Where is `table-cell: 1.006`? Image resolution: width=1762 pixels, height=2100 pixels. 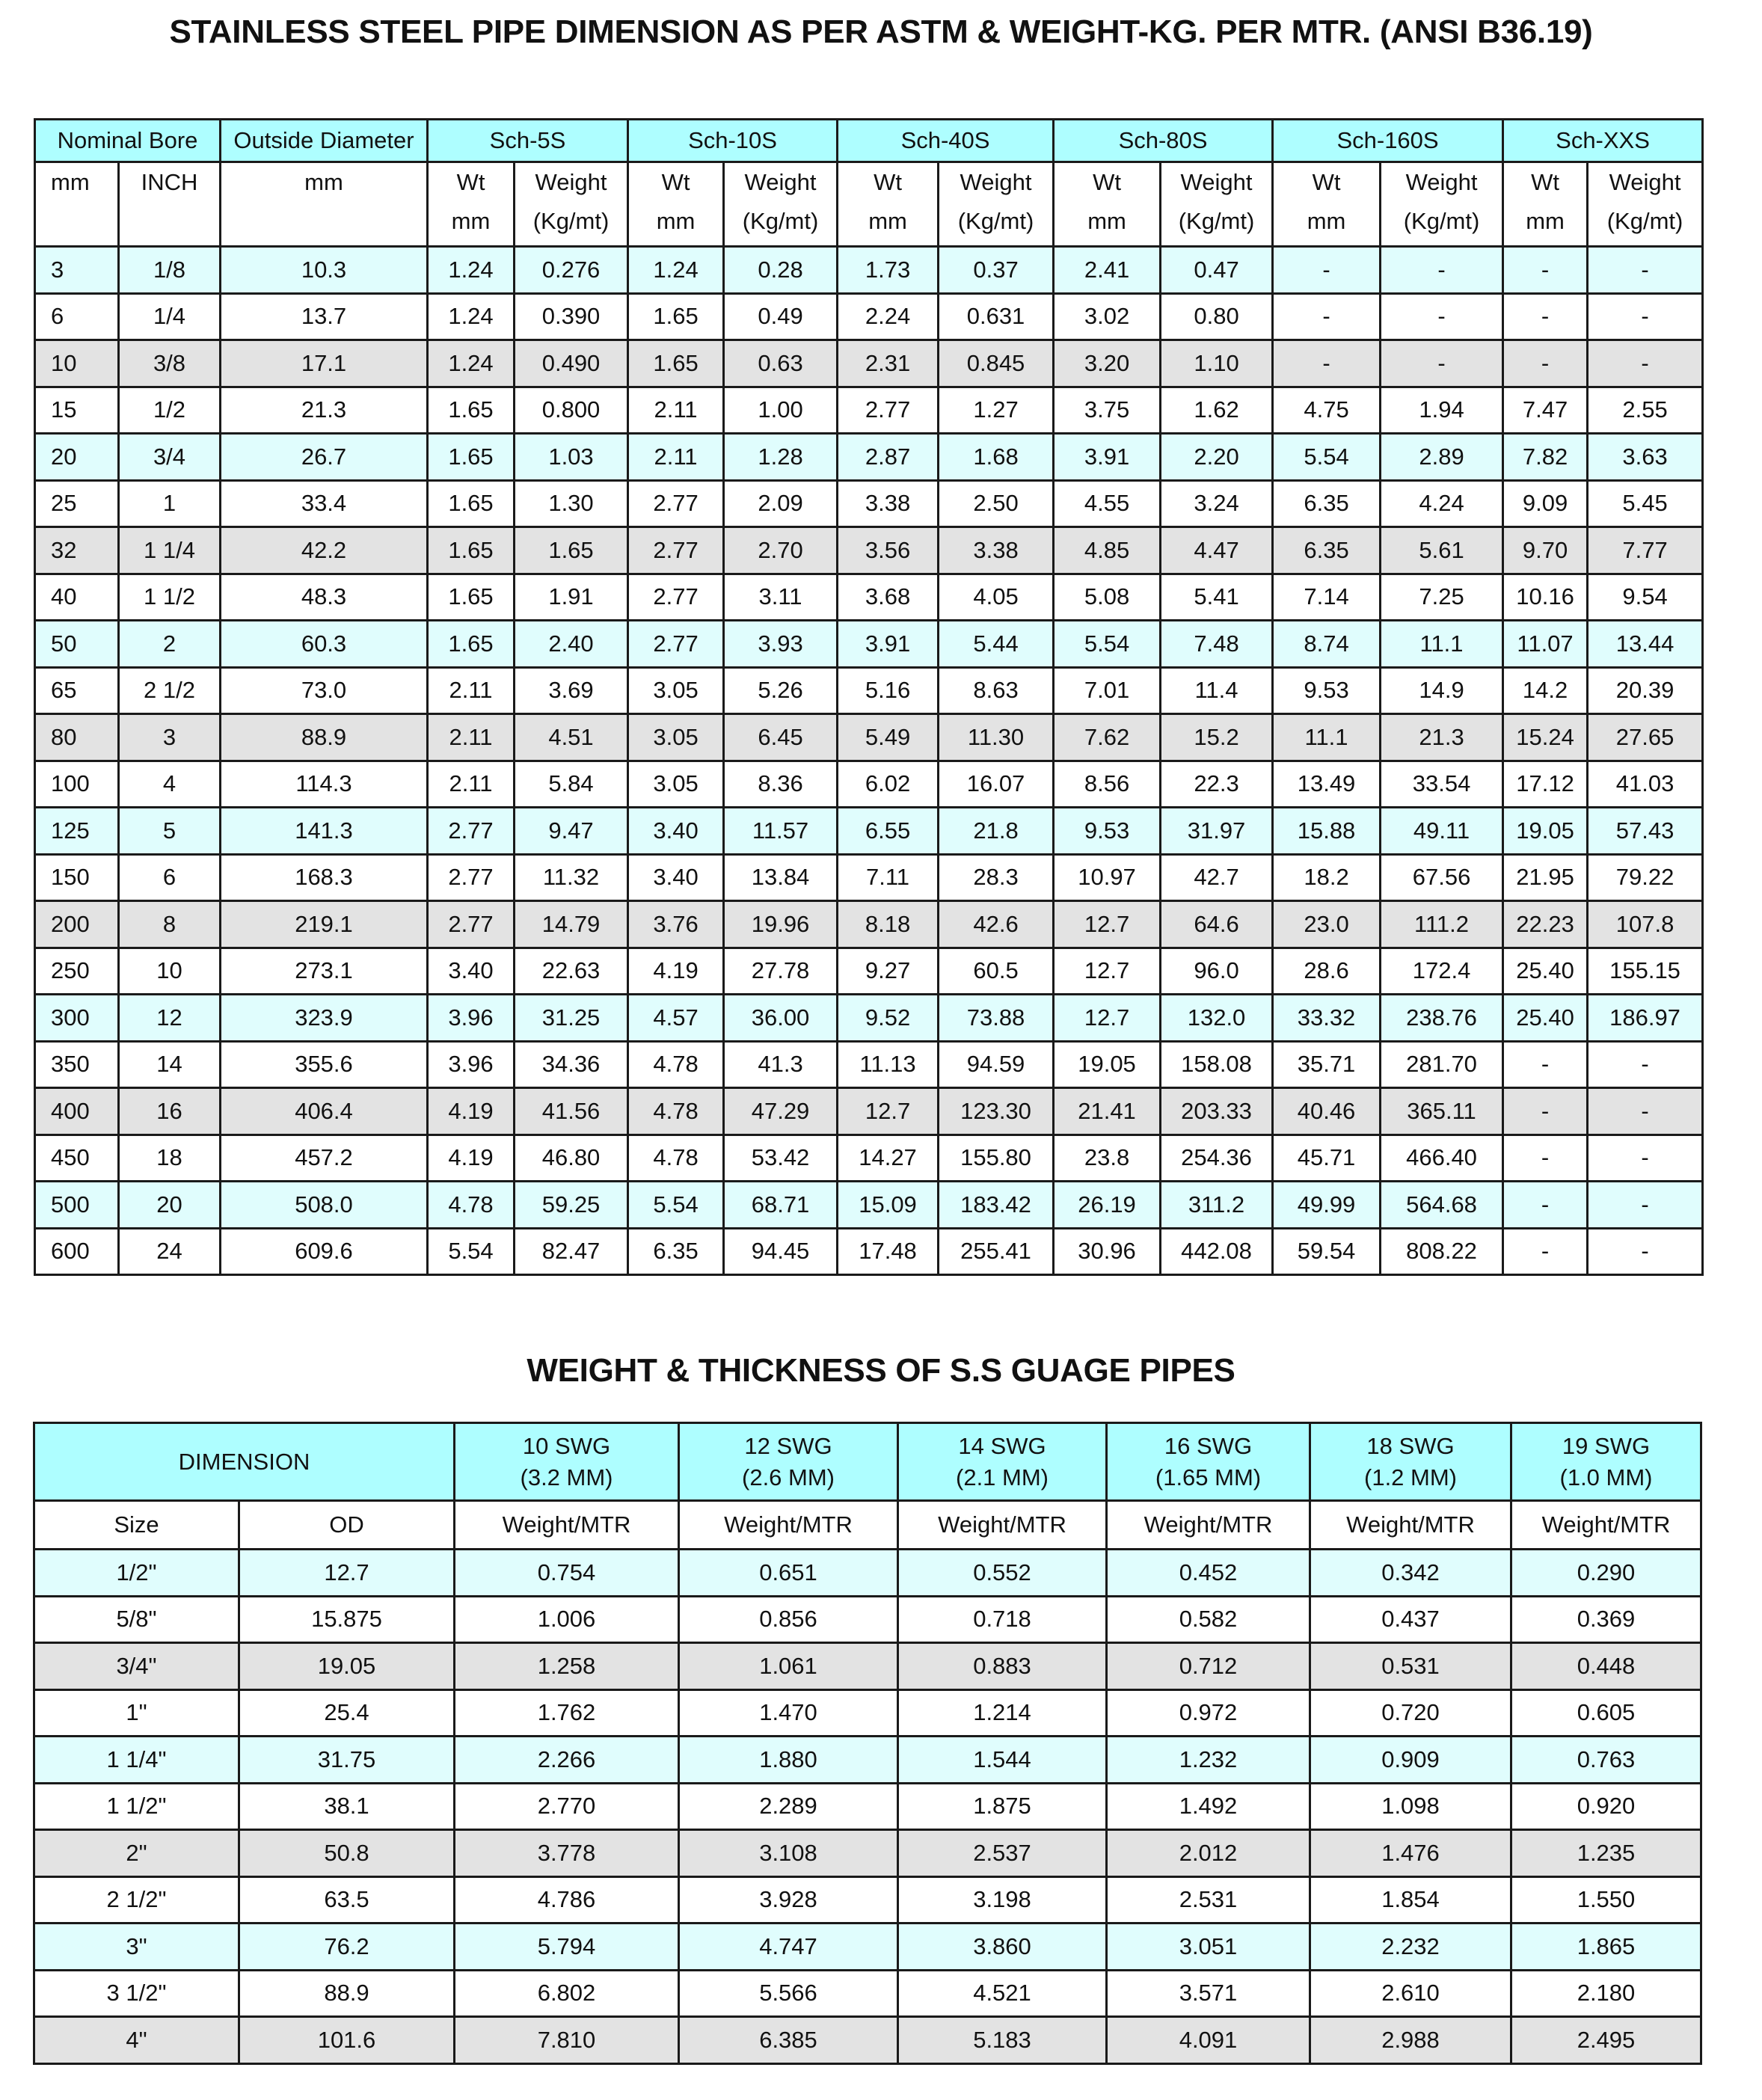 table-cell: 1.006 is located at coordinates (566, 1619).